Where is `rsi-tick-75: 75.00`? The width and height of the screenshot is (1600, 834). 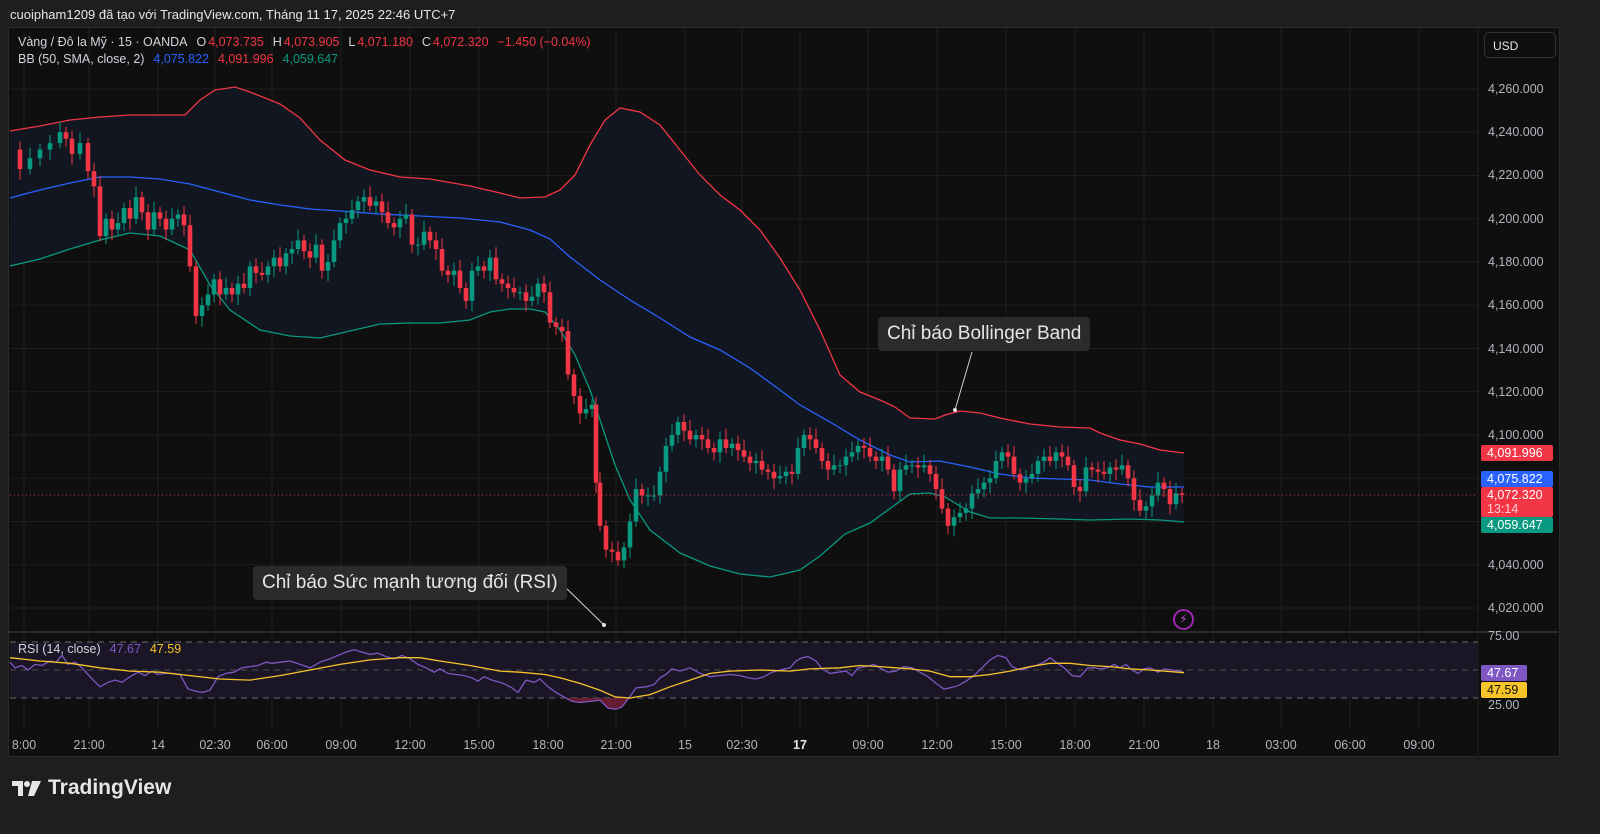
rsi-tick-75: 75.00 is located at coordinates (1504, 636).